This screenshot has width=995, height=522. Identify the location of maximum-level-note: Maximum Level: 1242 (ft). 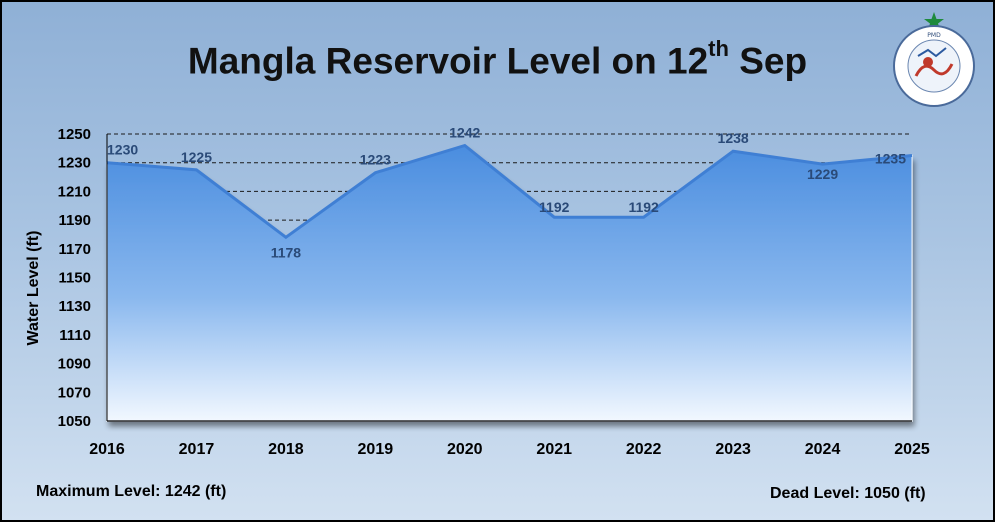
(131, 491).